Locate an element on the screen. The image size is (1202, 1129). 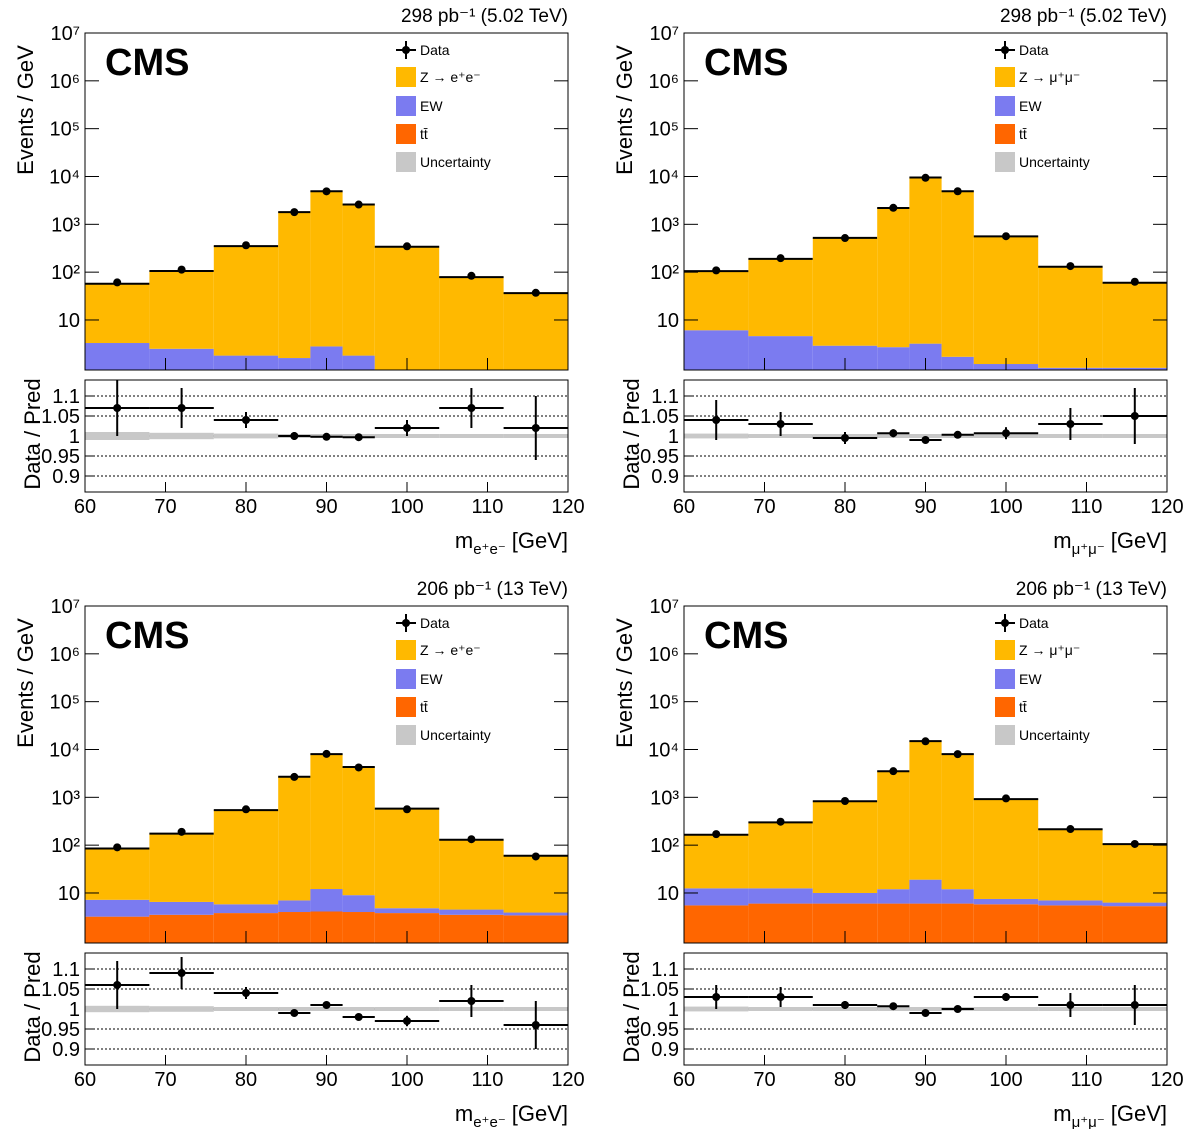
x-axis-symbol: m is located at coordinates (464, 540).